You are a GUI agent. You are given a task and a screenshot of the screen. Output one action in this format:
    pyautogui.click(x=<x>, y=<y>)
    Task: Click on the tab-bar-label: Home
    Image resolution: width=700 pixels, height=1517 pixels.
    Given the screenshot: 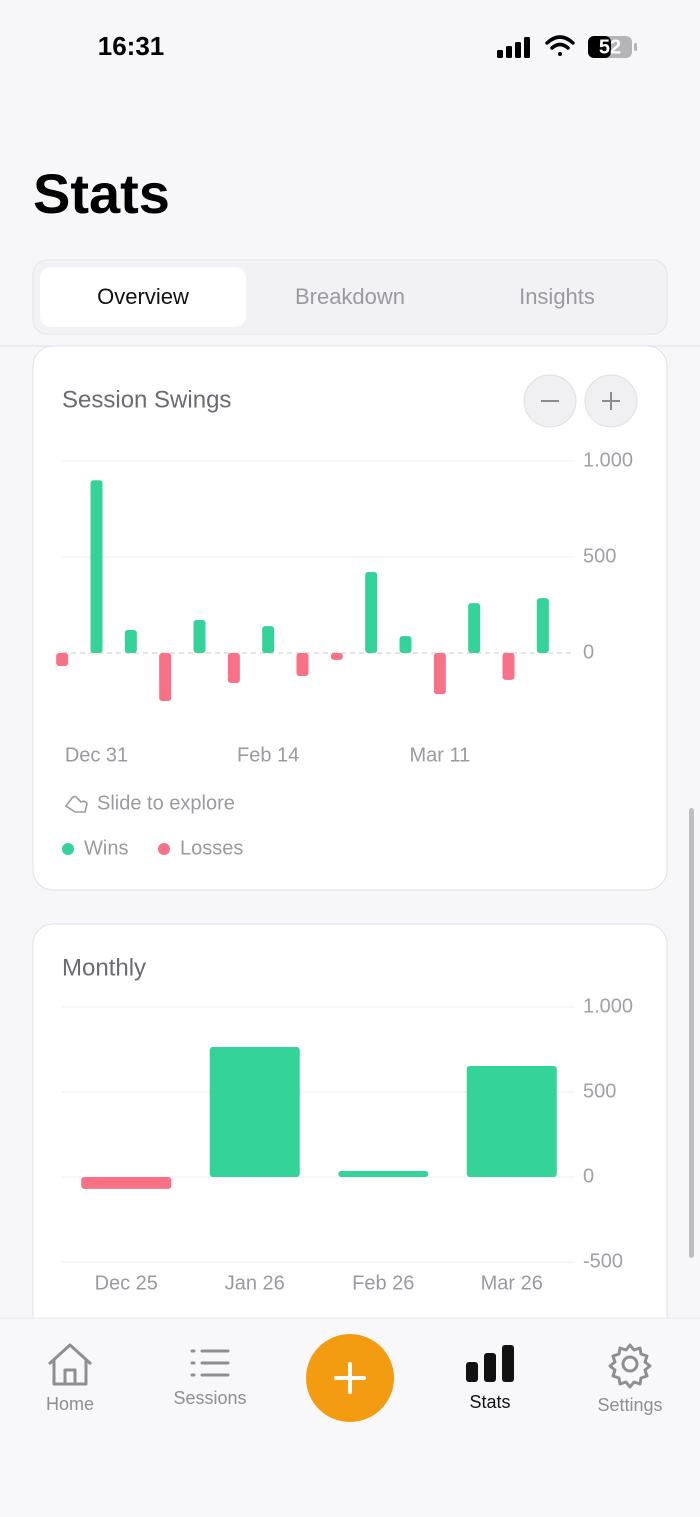 What is the action you would take?
    pyautogui.click(x=70, y=1404)
    